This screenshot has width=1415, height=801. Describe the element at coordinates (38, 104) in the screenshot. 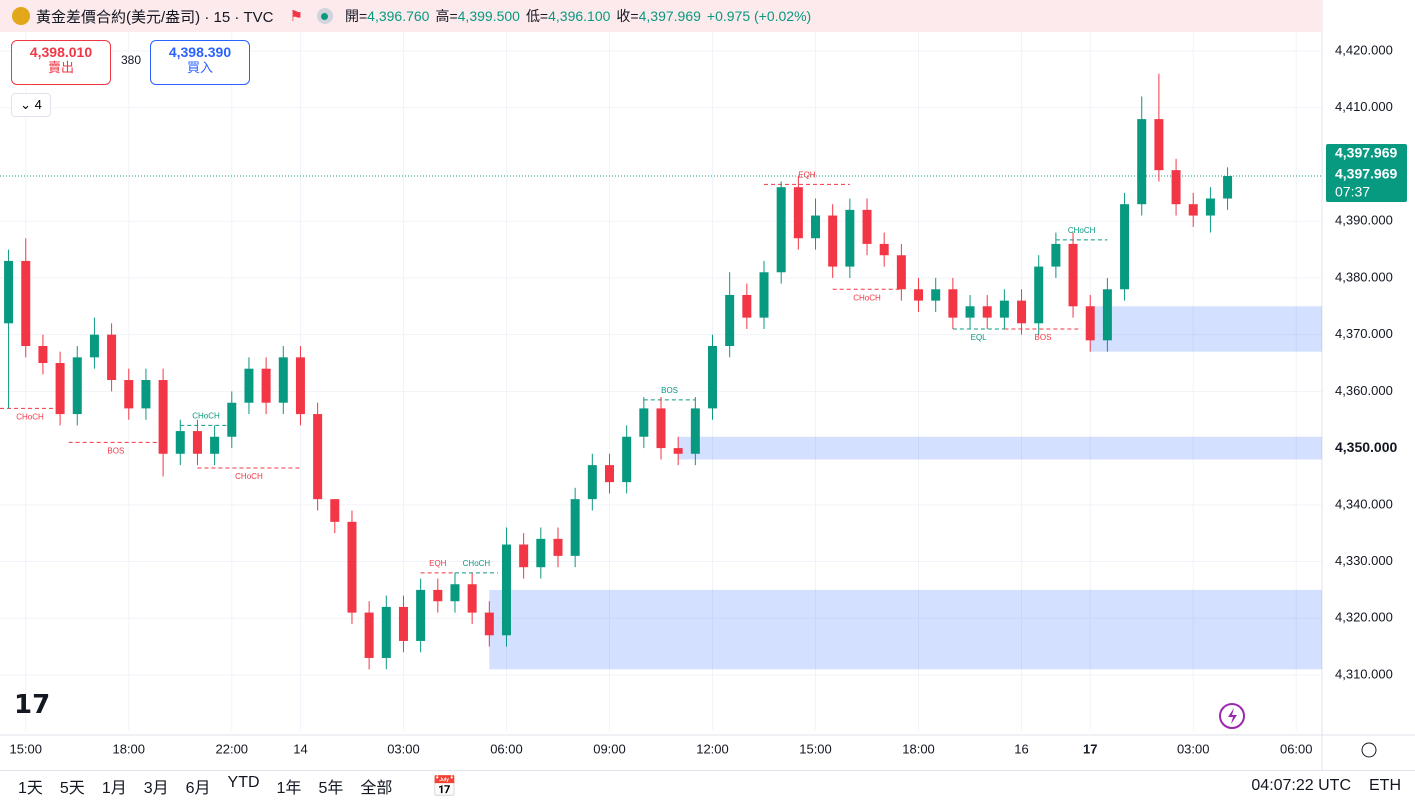

I see `indicator-count: 4` at that location.